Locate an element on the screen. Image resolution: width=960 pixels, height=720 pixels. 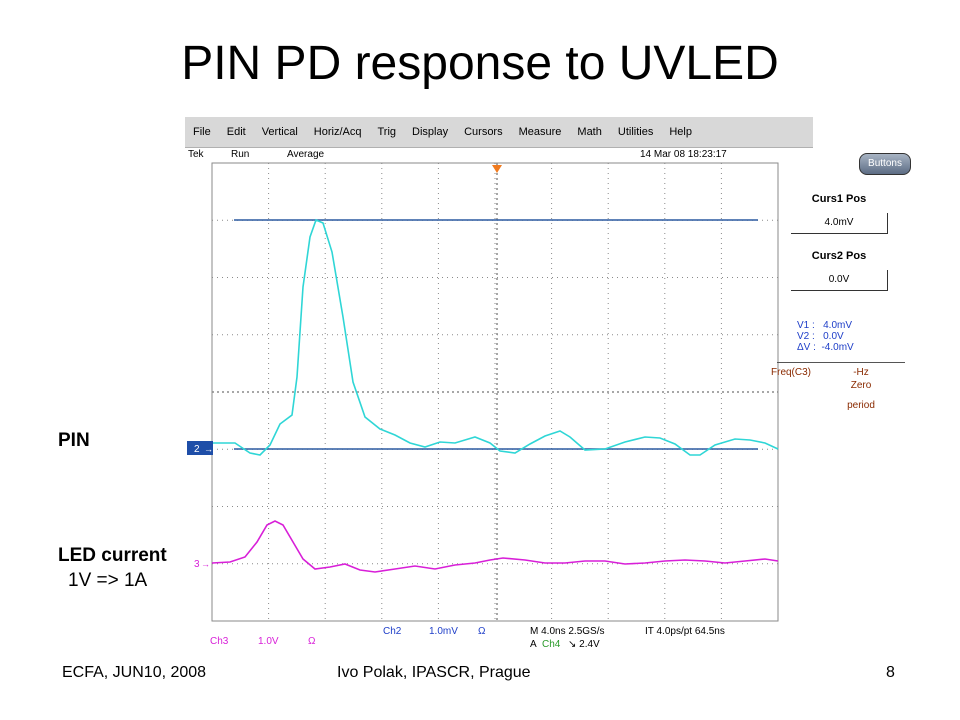
ch3-ohm-icon: Ω is located at coordinates (312, 641).